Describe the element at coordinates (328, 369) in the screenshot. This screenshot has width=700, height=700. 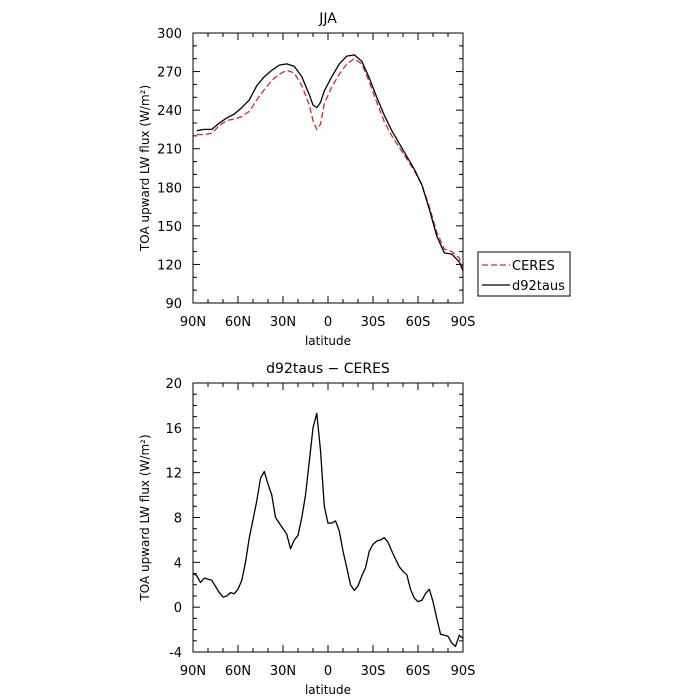
I see `chart-title: d92taus − CERES` at that location.